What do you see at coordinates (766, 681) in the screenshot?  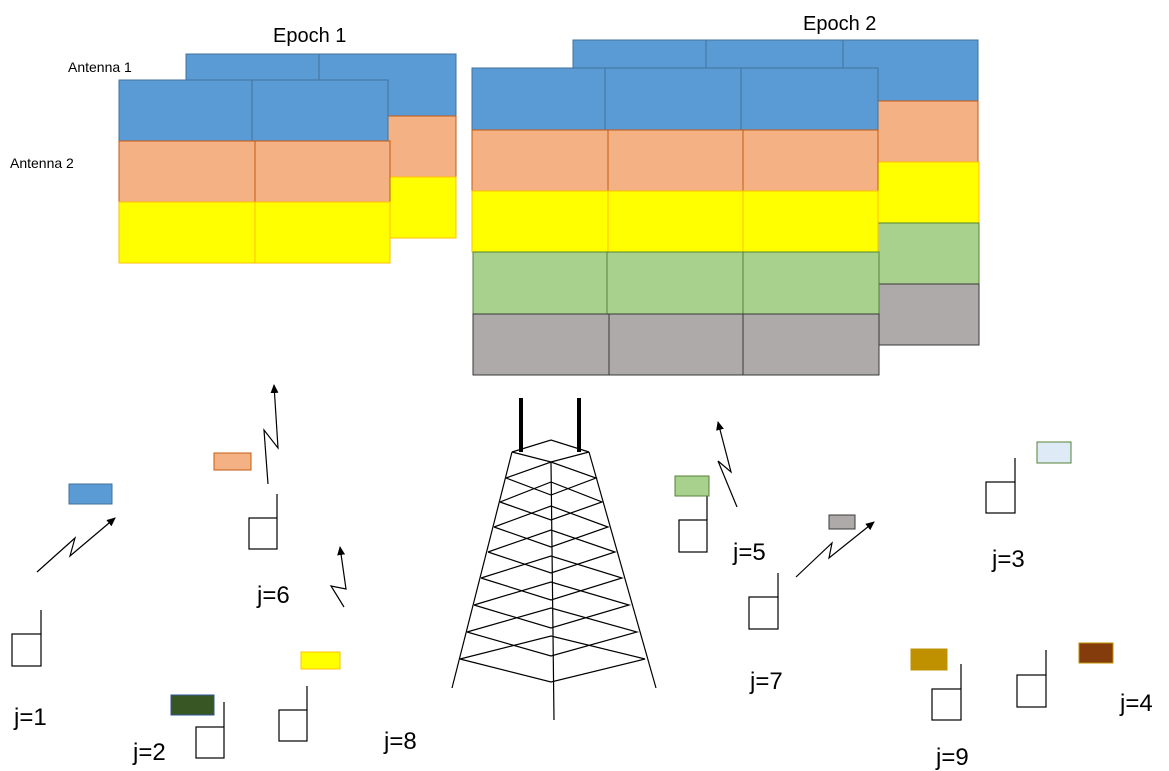 I see `user-label: j=7` at bounding box center [766, 681].